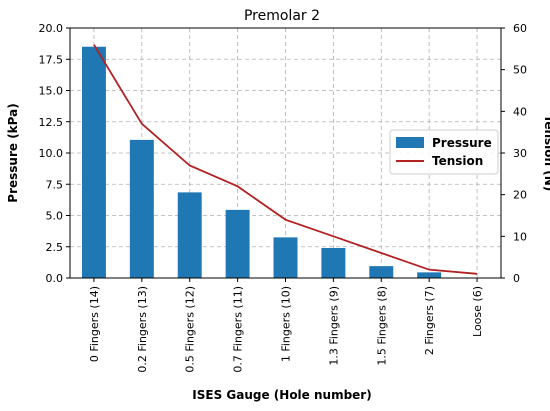  I want to click on y-tick-label: 2.5, so click(55, 247).